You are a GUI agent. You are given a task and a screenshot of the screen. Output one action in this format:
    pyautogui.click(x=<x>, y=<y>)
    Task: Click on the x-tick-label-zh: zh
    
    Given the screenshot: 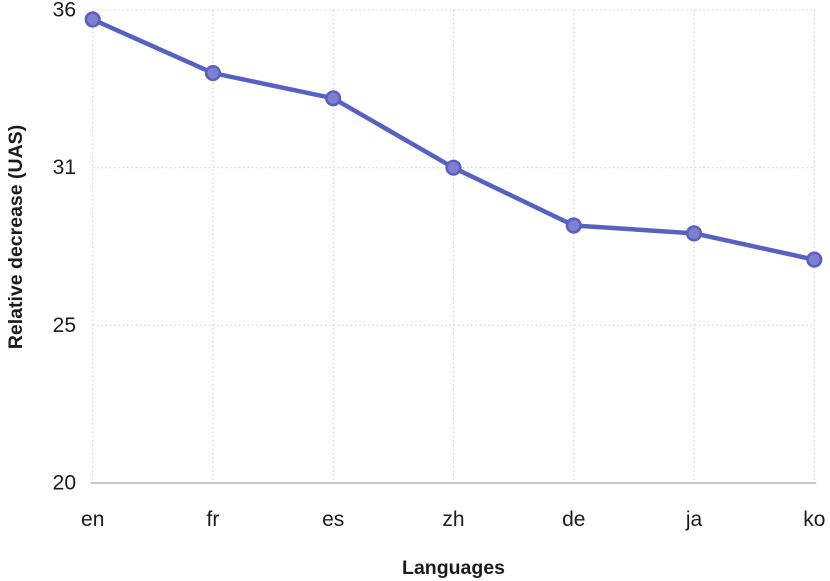 What is the action you would take?
    pyautogui.click(x=453, y=519)
    